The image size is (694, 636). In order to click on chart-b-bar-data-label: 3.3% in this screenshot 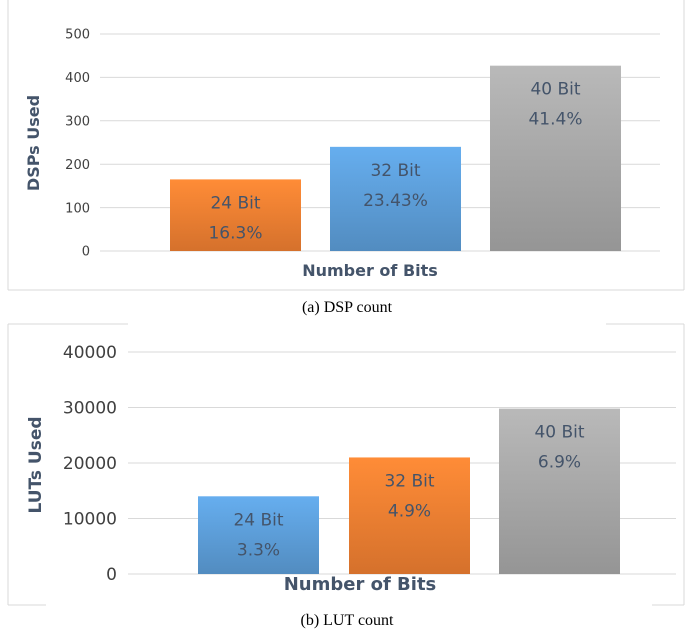, I will do `click(258, 550)`.